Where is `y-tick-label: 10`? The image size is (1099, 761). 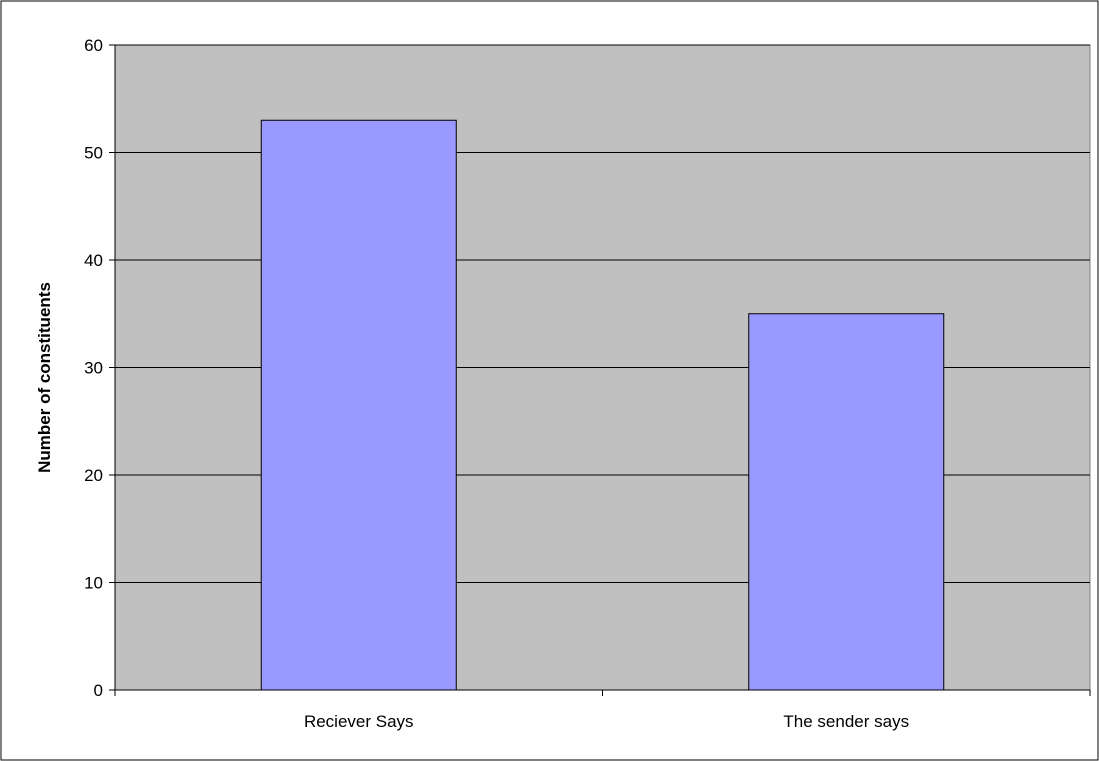 y-tick-label: 10 is located at coordinates (93, 583).